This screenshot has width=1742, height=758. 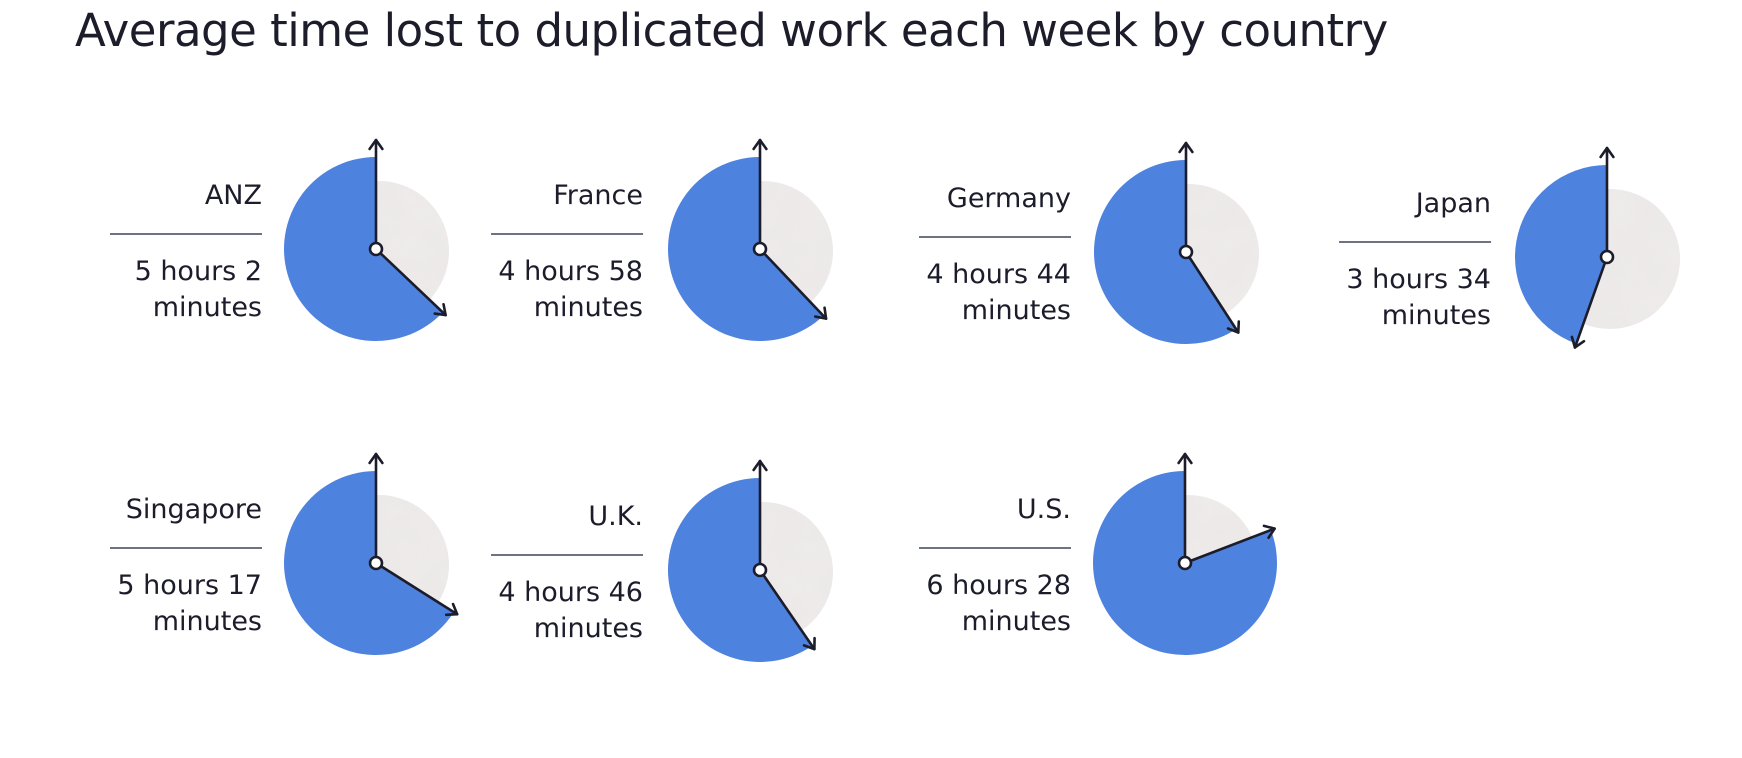 What do you see at coordinates (570, 592) in the screenshot?
I see `time-value-line1: 4 hours 46` at bounding box center [570, 592].